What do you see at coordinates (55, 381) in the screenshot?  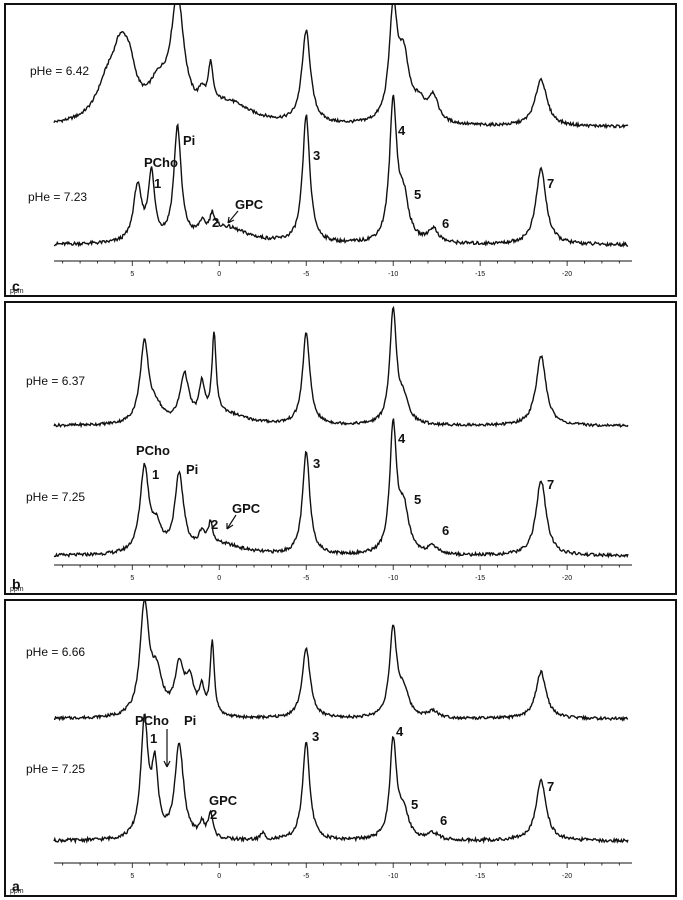 I see `spectrum-upper-label: pHe = 6.37` at bounding box center [55, 381].